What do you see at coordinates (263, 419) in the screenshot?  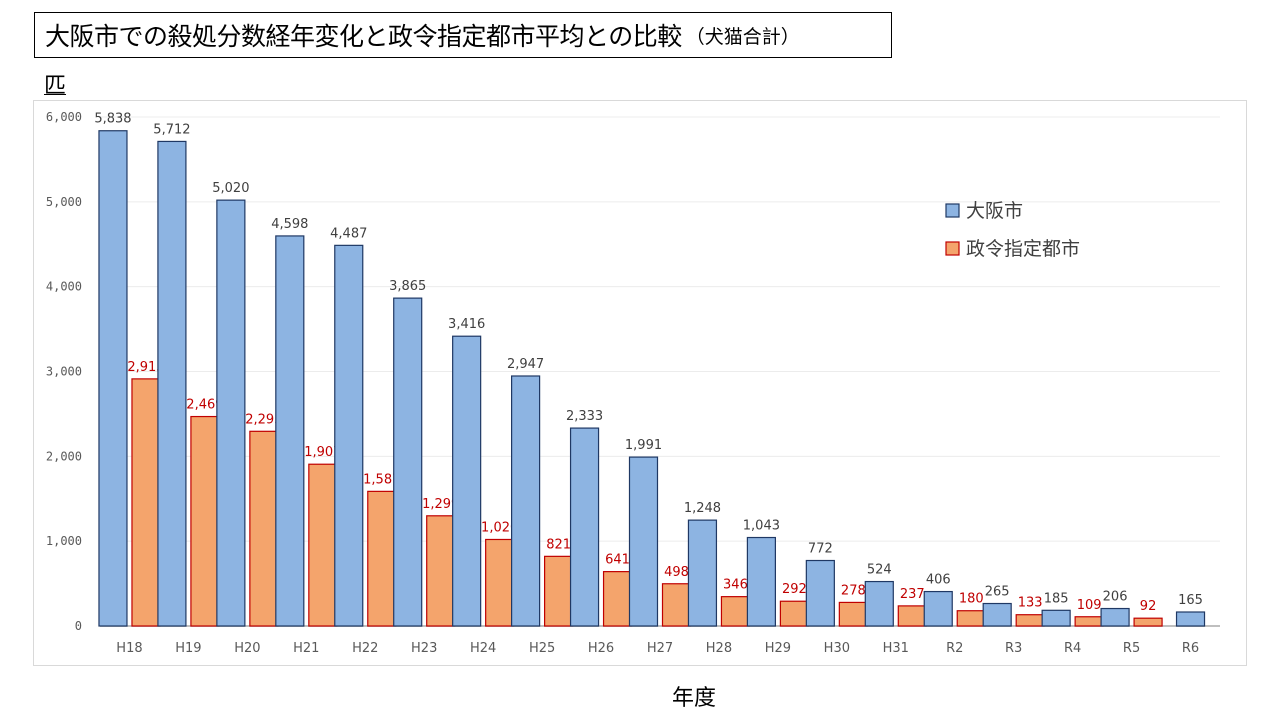 I see `data-label-designated-cities: 2,295` at bounding box center [263, 419].